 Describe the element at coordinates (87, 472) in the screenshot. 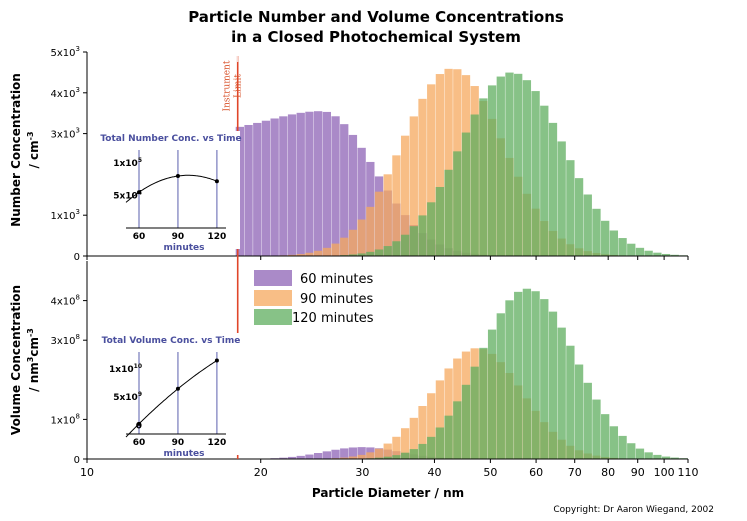

I see `x-tick-label: 10` at that location.